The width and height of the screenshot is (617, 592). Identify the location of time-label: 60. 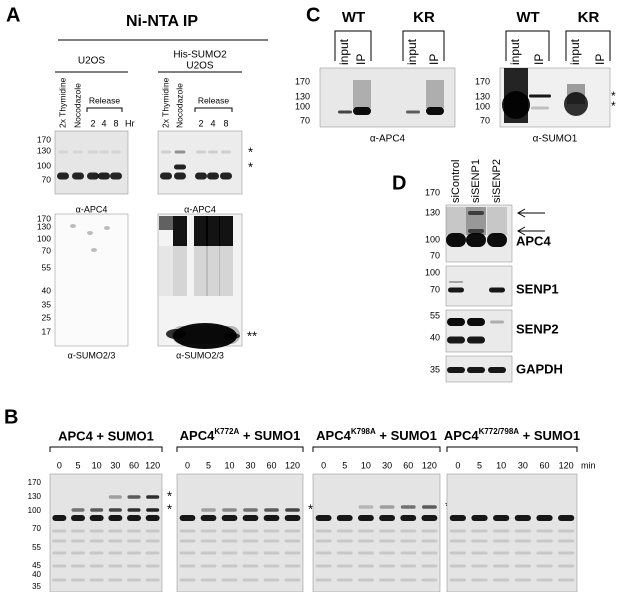
(271, 465).